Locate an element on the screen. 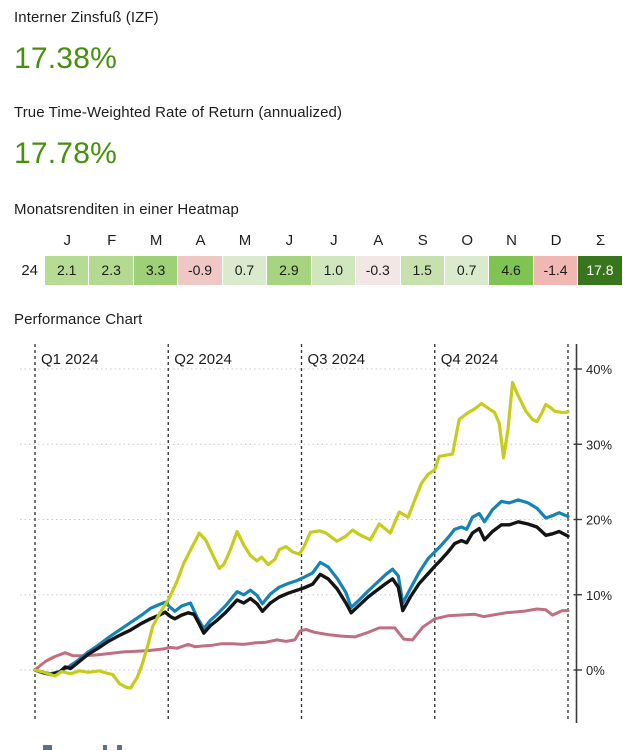 This screenshot has width=623, height=750. ttwror-value: 17.78% is located at coordinates (65, 153).